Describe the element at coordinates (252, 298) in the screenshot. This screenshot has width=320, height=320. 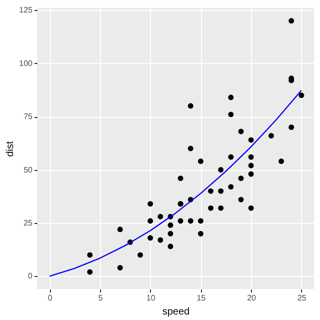
I see `x-tick-label: 20` at that location.